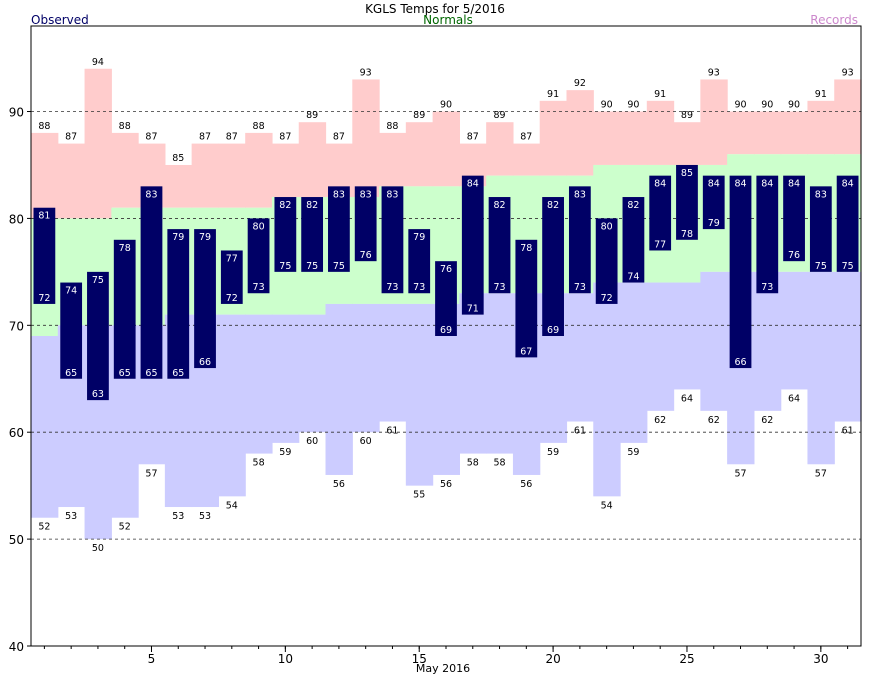 The width and height of the screenshot is (870, 676). What do you see at coordinates (366, 441) in the screenshot?
I see `record-low-label-day-13: 60` at bounding box center [366, 441].